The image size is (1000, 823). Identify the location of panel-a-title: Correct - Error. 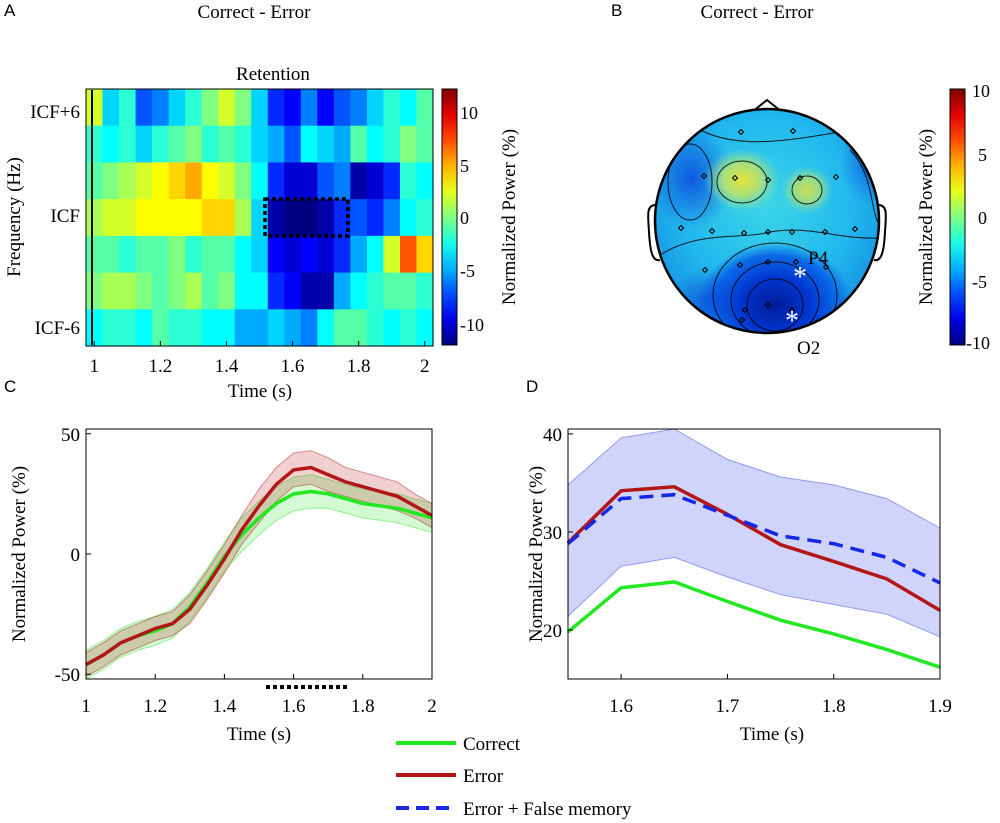
(255, 12).